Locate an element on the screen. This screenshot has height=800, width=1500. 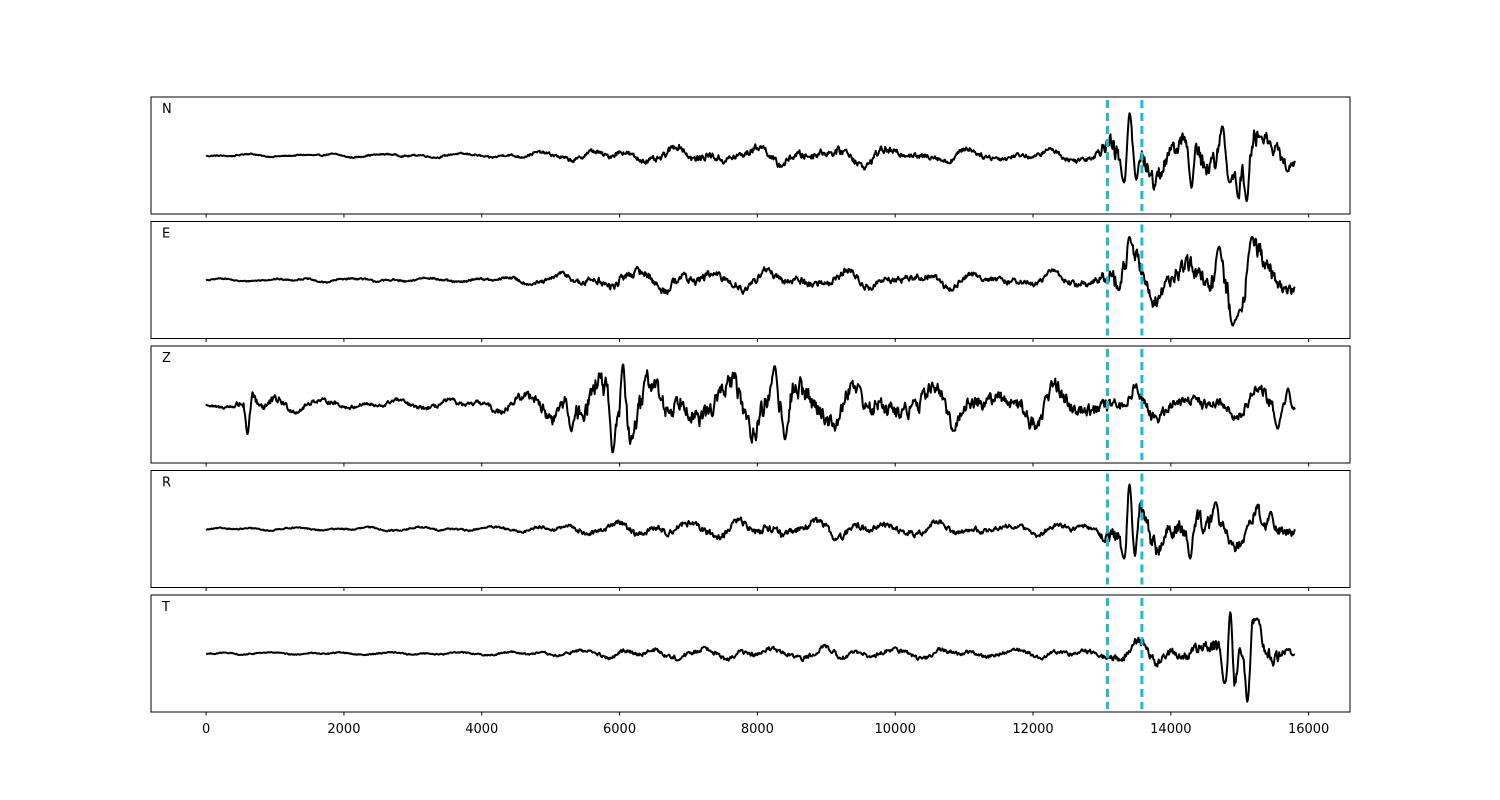
panel-n: N is located at coordinates (750, 157).